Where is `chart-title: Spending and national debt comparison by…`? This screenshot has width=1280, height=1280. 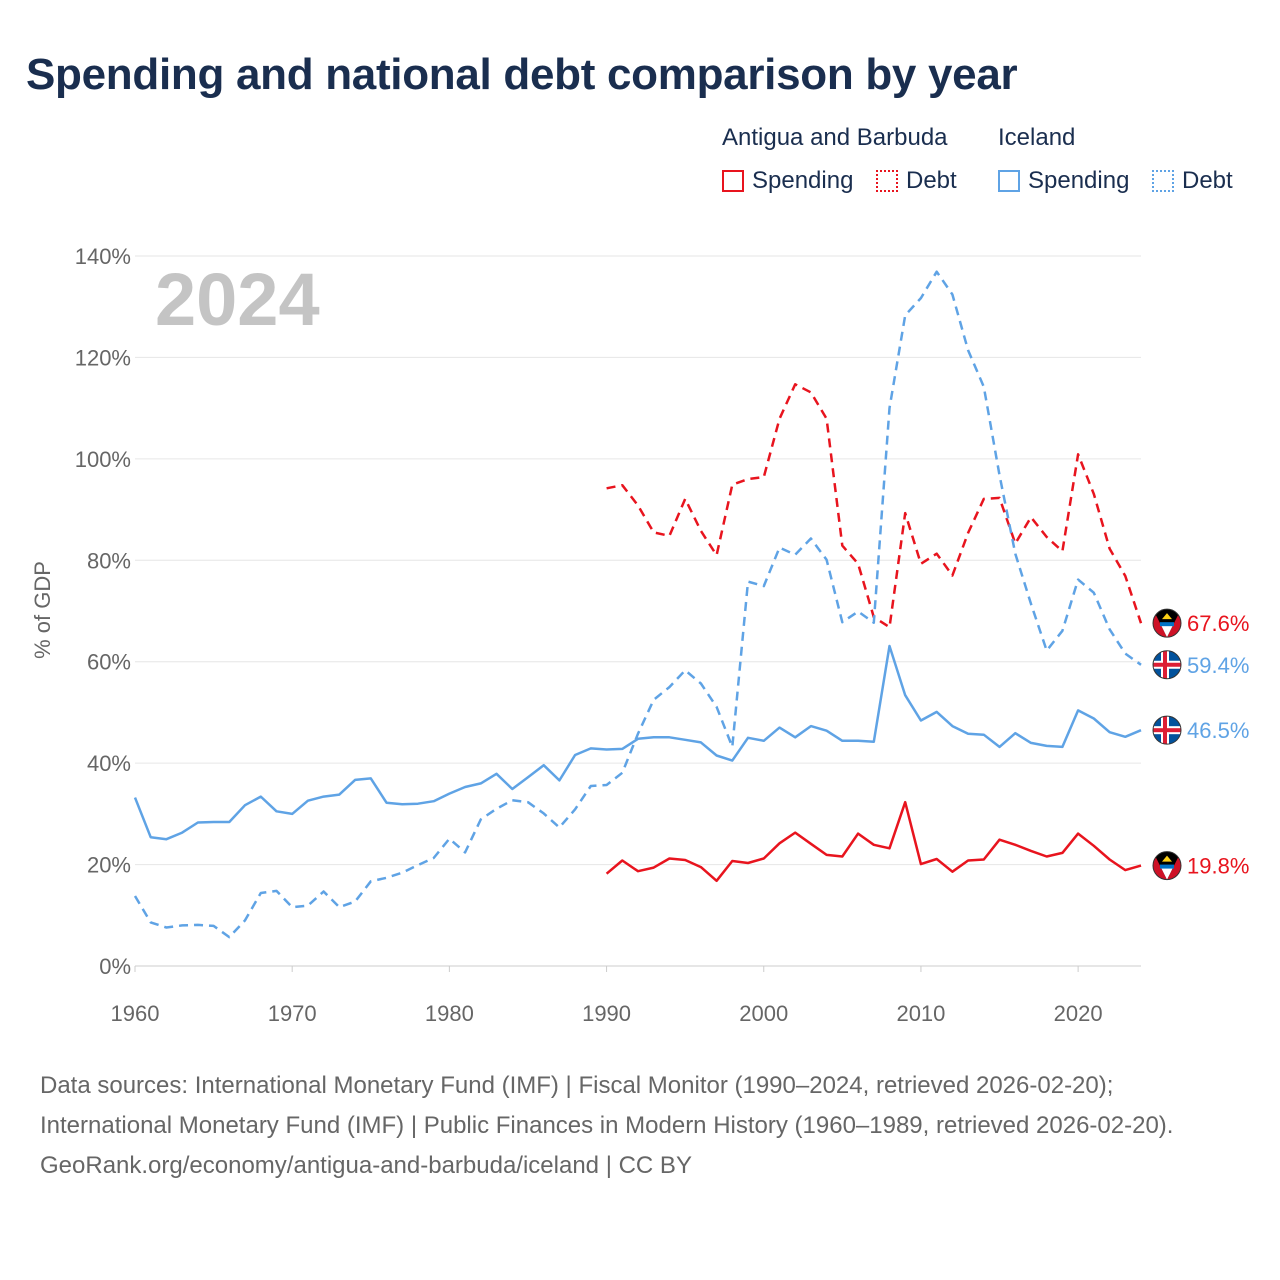 chart-title: Spending and national debt comparison by… is located at coordinates (522, 74).